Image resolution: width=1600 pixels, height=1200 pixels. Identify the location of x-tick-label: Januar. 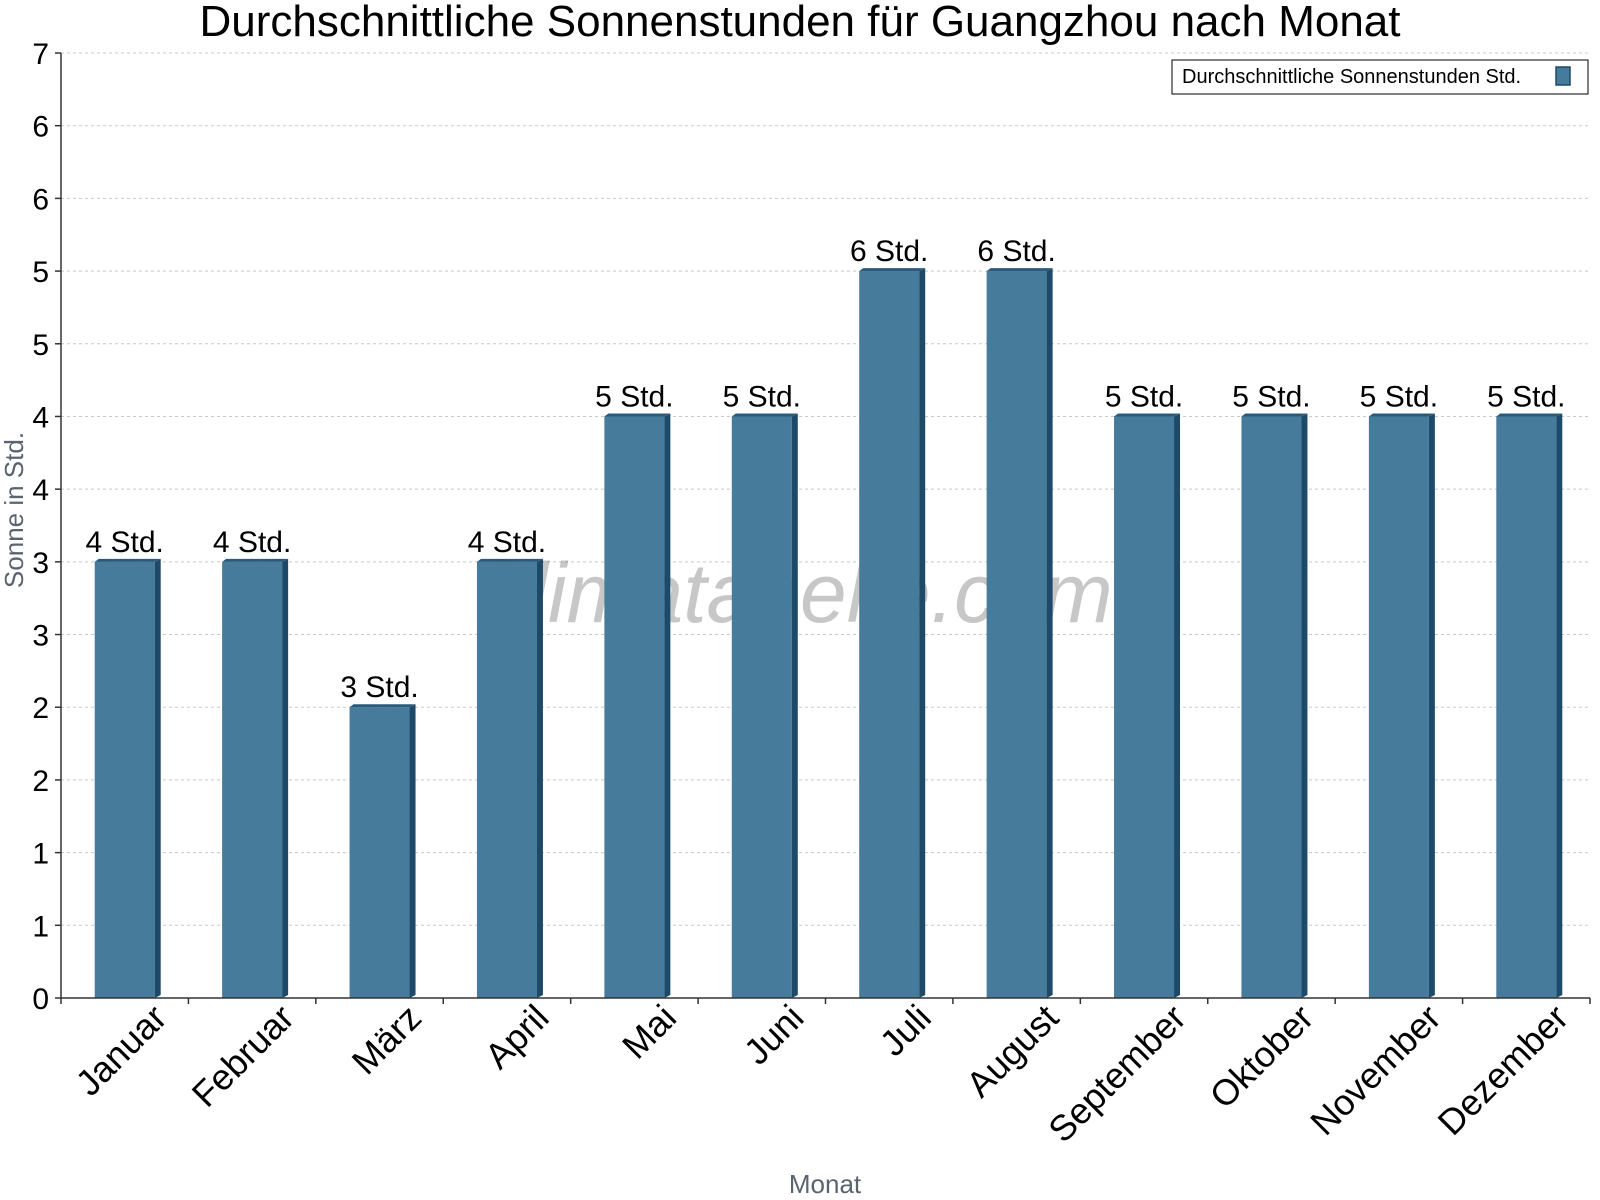
(121, 1050).